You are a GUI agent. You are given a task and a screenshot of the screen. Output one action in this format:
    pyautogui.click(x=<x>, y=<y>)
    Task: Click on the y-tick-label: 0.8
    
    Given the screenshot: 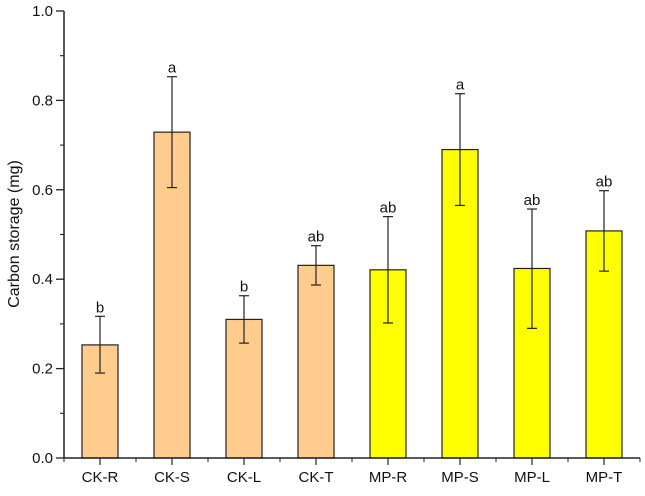 What is the action you would take?
    pyautogui.click(x=42, y=100)
    